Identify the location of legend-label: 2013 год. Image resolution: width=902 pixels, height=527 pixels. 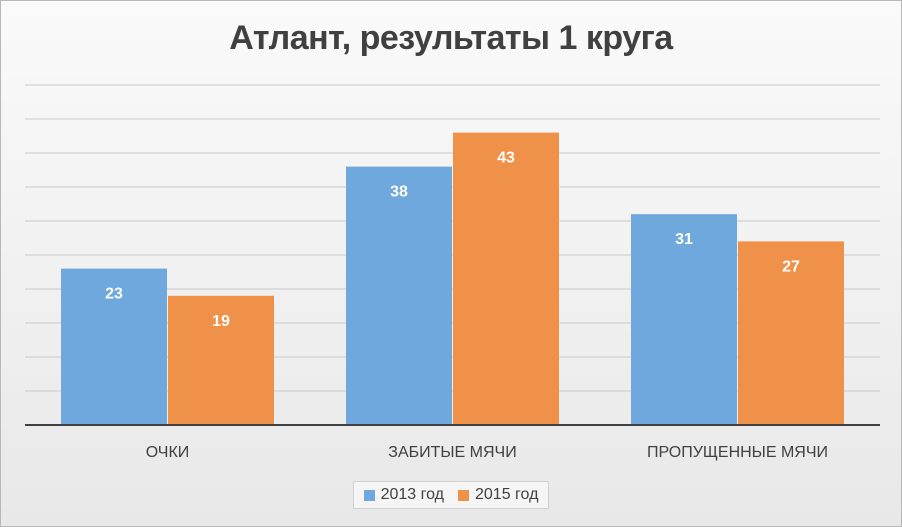
(412, 494).